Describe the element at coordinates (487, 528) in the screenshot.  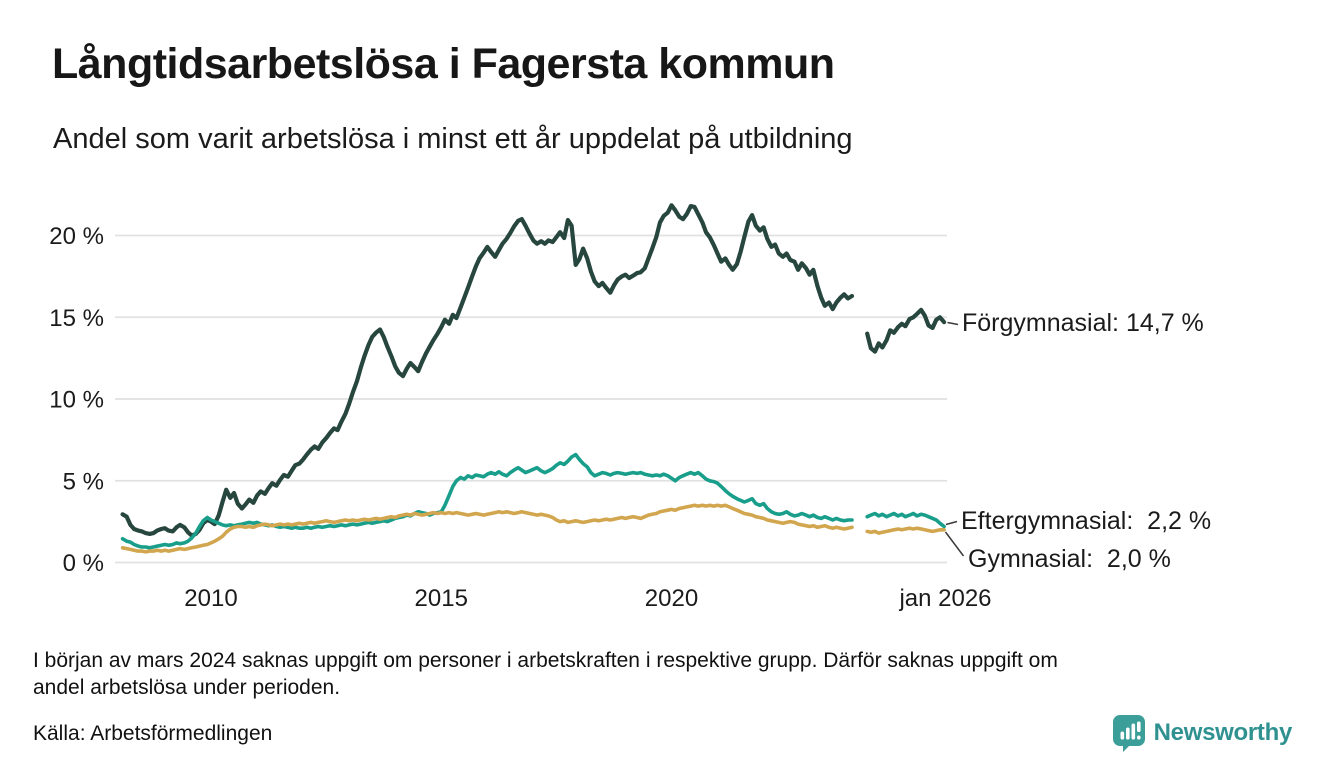
I see `series-line-gymnasial-seg1` at that location.